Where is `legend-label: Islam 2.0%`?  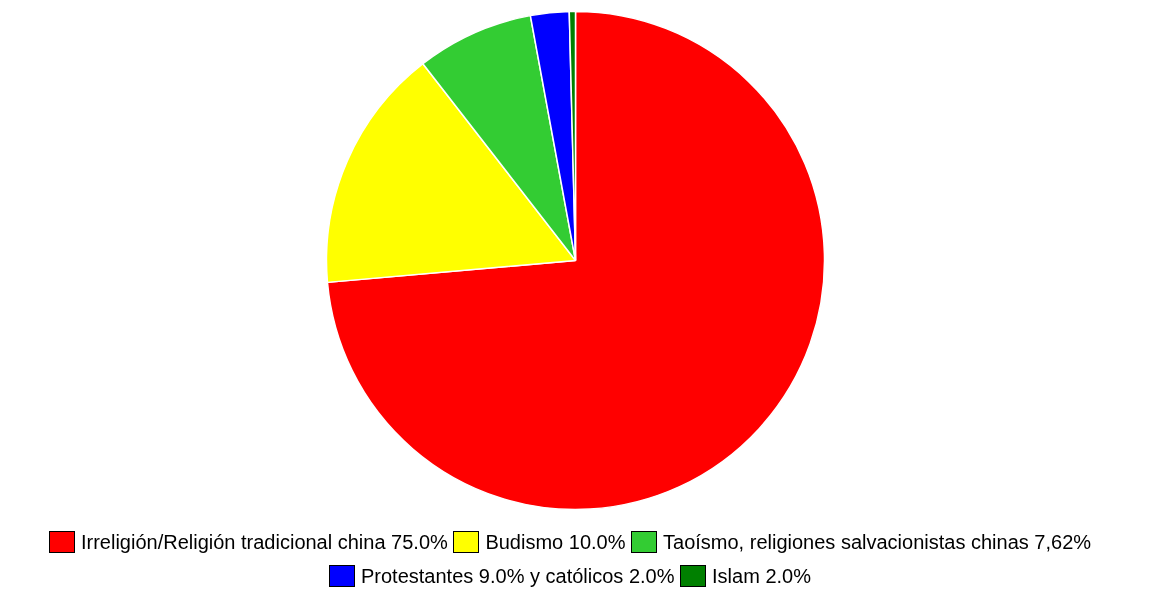
legend-label: Islam 2.0% is located at coordinates (761, 576).